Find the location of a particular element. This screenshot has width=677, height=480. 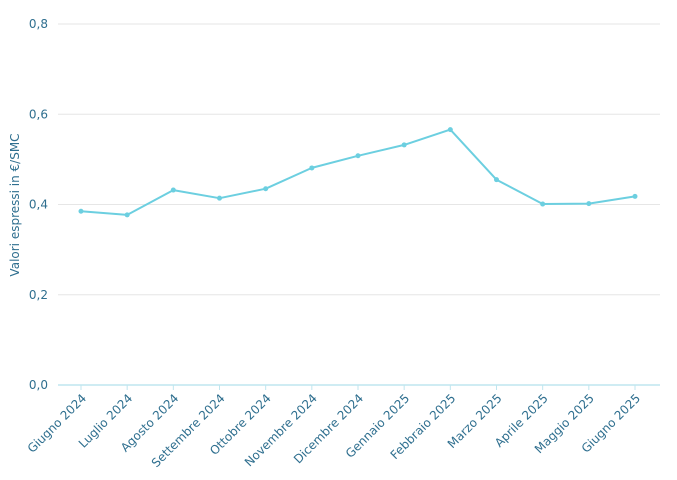

x-tick-label: Giugno 2024 is located at coordinates (57, 423).